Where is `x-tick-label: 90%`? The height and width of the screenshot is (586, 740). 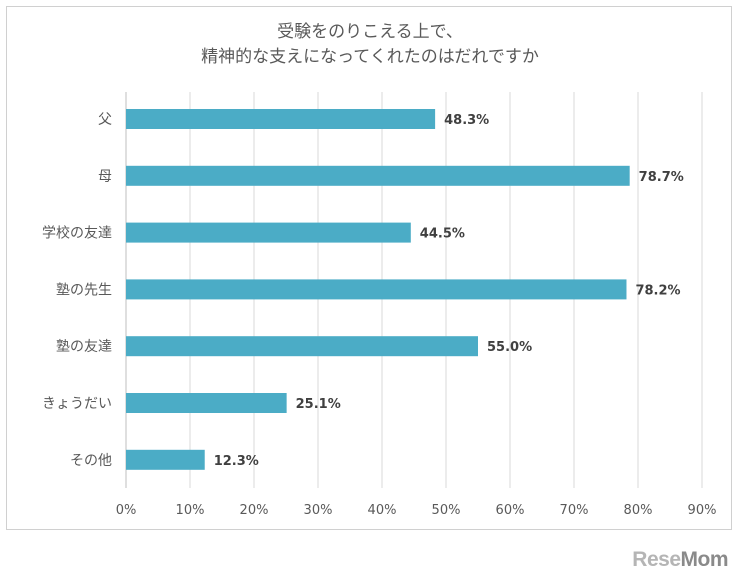
x-tick-label: 90% is located at coordinates (702, 510).